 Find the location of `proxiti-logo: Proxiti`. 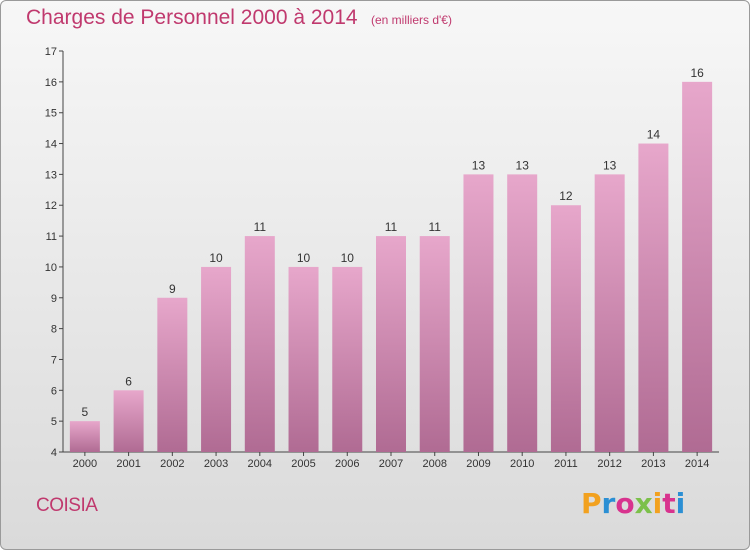

proxiti-logo: Proxiti is located at coordinates (633, 503).